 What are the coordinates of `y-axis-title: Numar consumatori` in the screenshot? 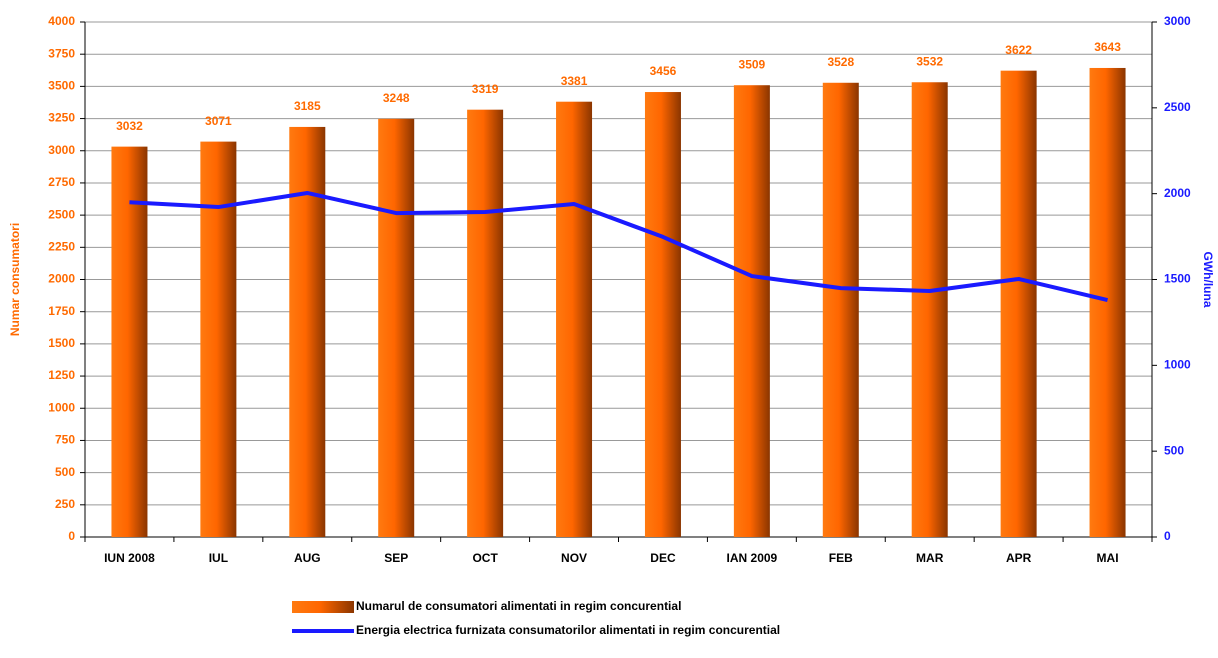 It's located at (15, 279).